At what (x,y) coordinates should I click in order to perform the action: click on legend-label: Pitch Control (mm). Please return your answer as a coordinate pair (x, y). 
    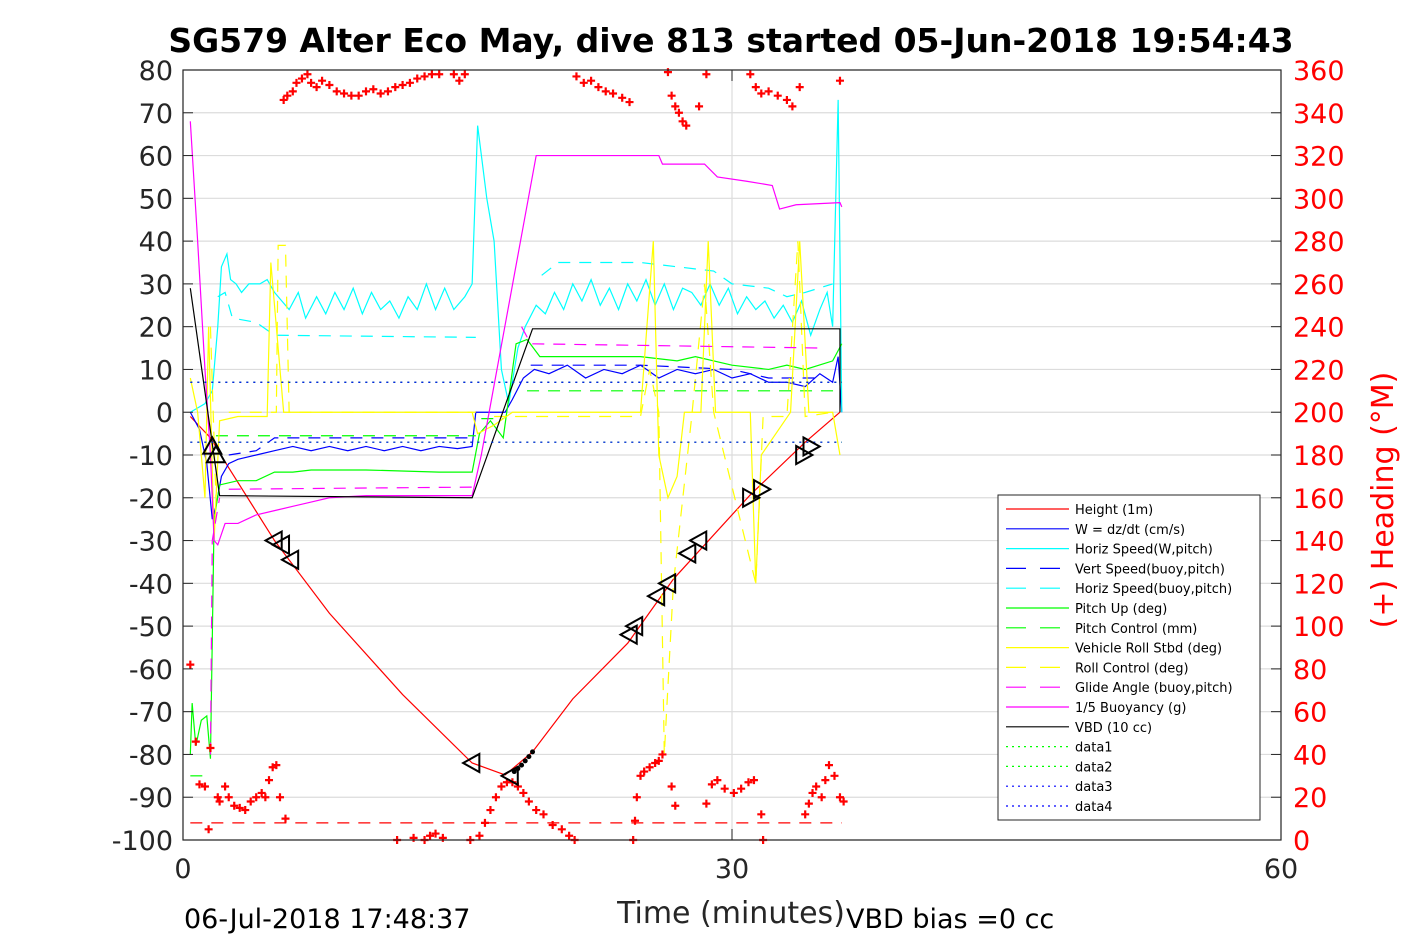
    Looking at the image, I should click on (1136, 629).